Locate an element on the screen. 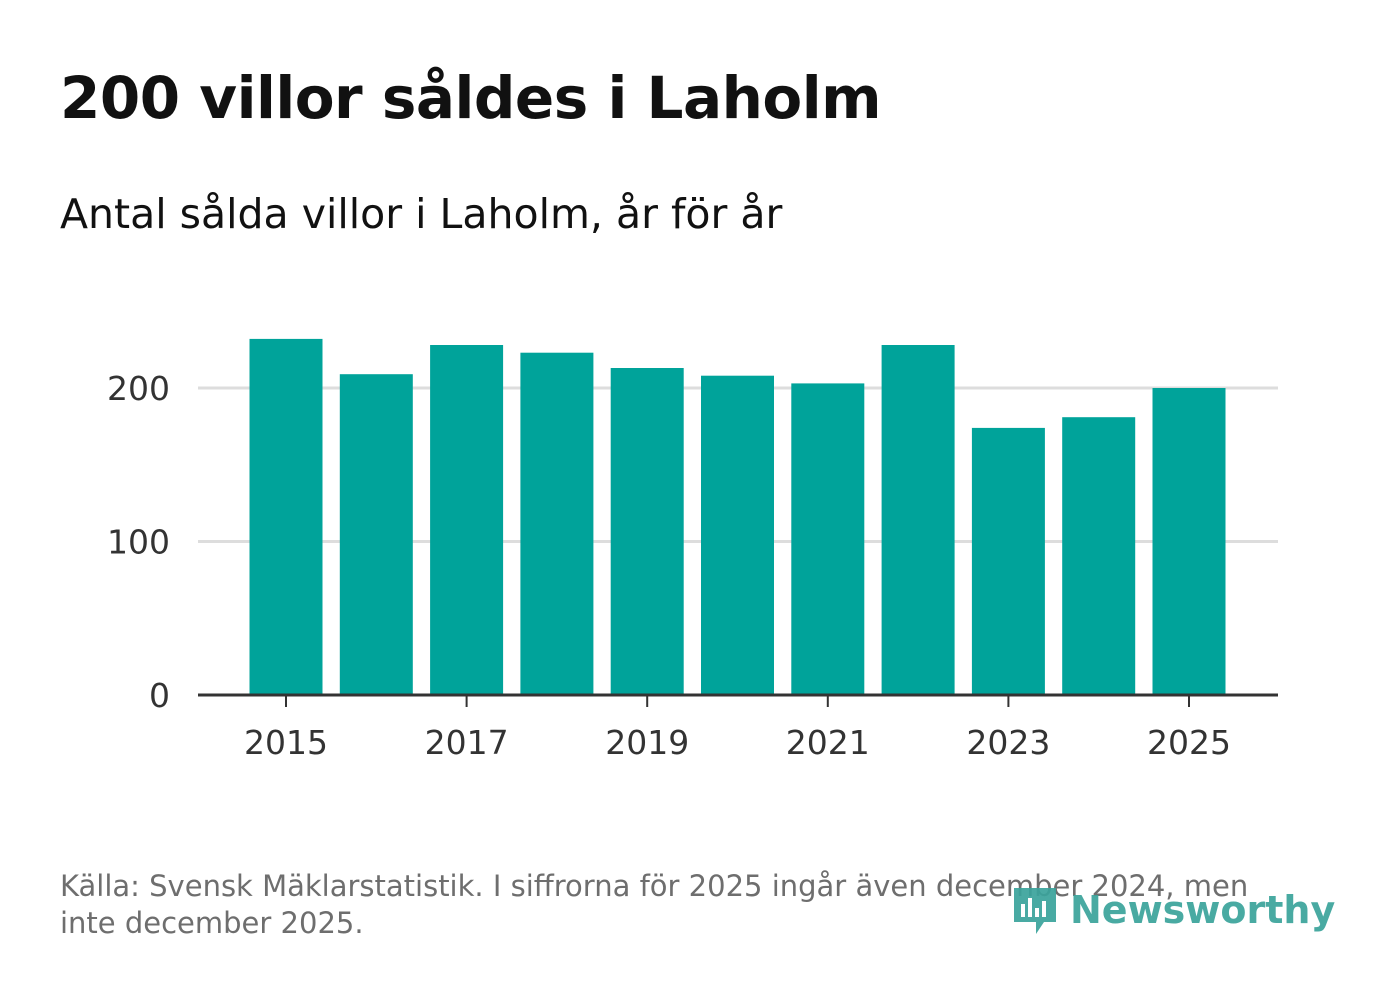  y-tick-label-0: 0 is located at coordinates (159, 695).